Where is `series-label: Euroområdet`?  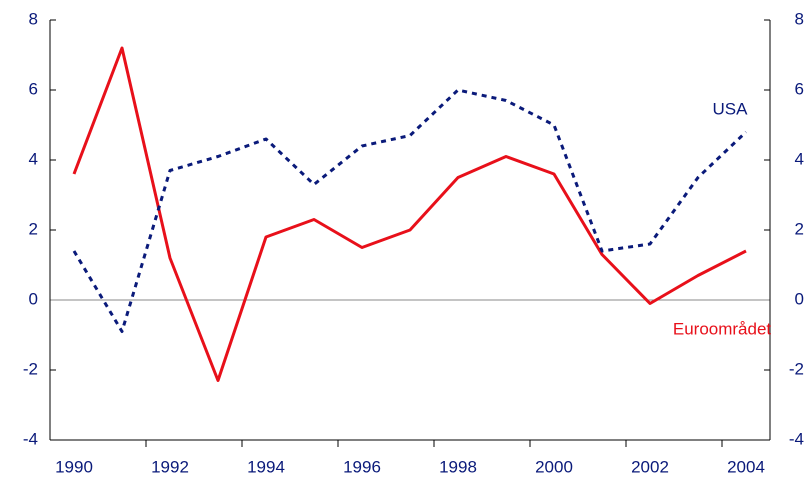 series-label: Euroområdet is located at coordinates (722, 328).